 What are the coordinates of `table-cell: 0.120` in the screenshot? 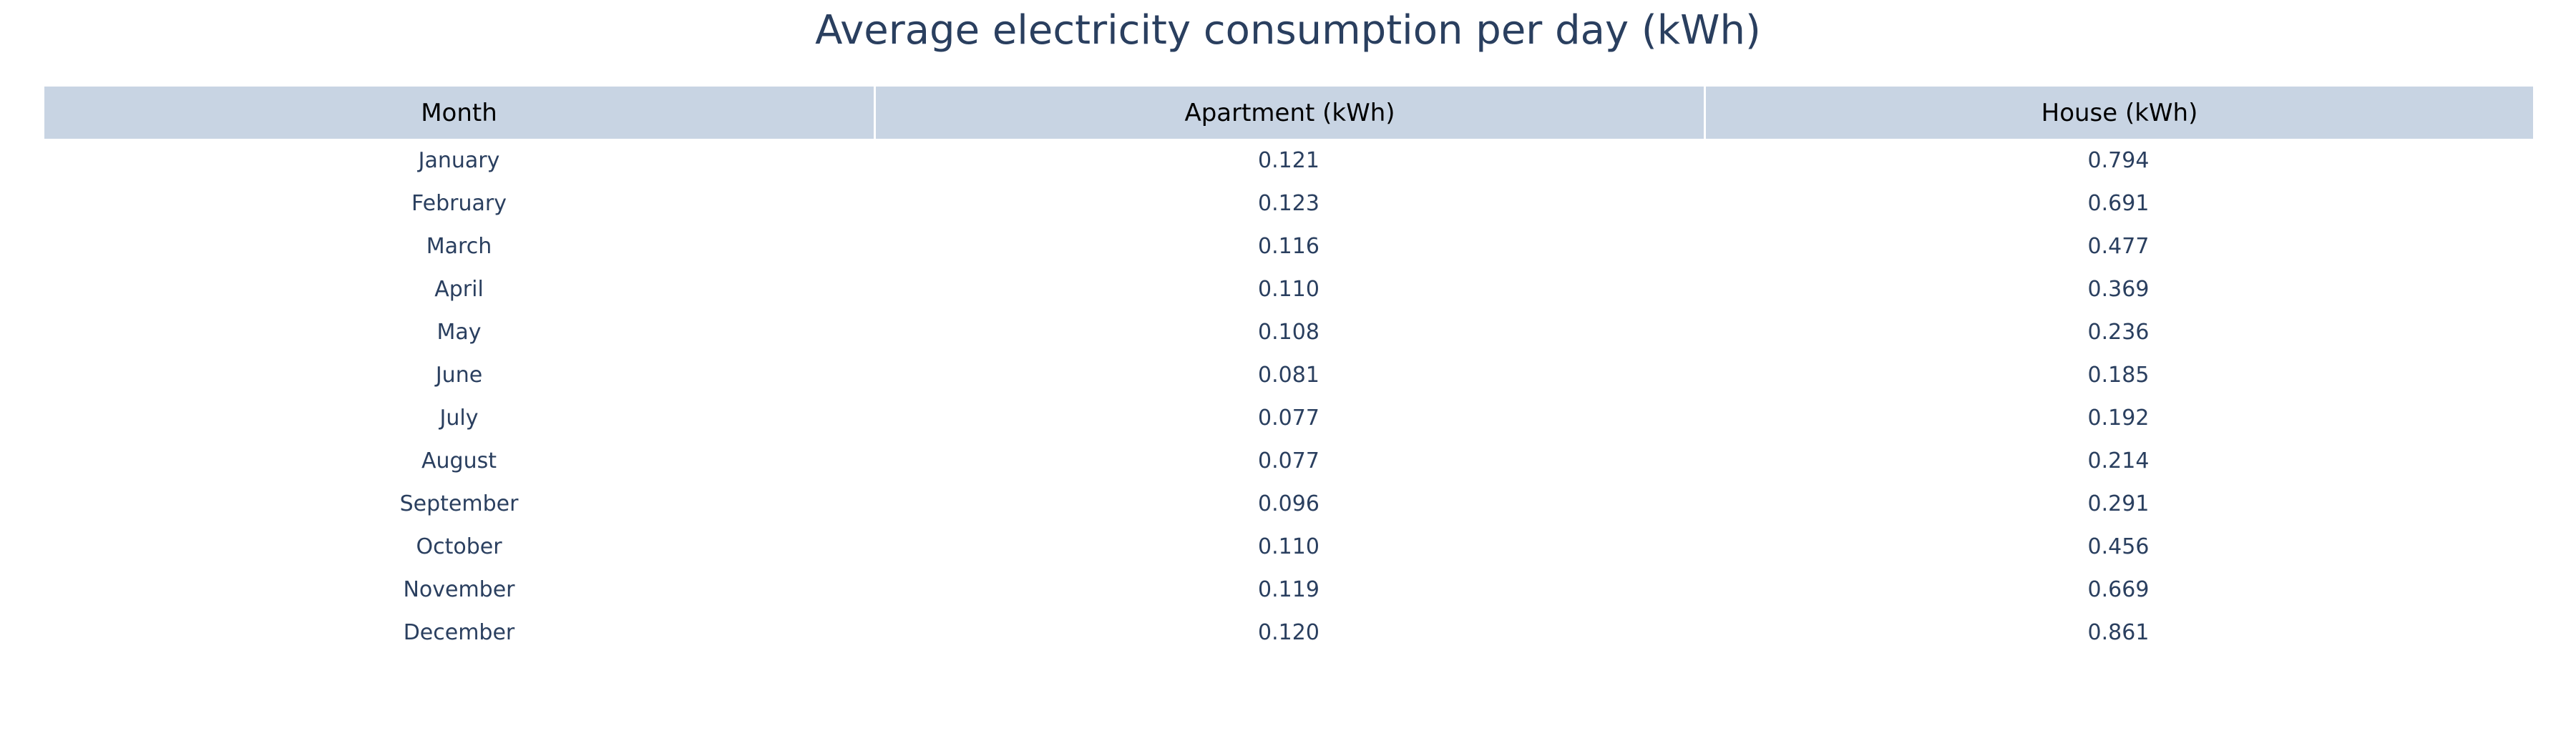 It's located at (1288, 632).